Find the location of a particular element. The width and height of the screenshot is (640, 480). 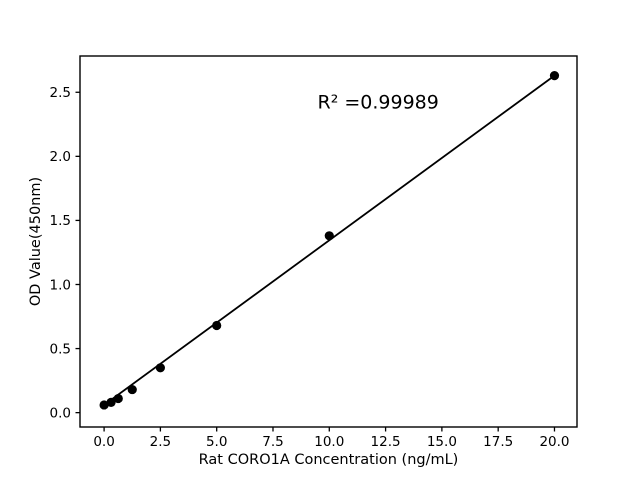

y-tick-label: 1.5 is located at coordinates (60, 221).